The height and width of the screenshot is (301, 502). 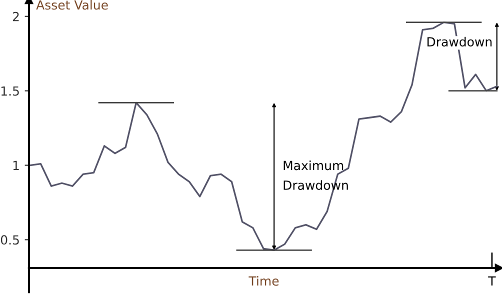 What do you see at coordinates (16, 165) in the screenshot?
I see `y-tick-label: 1` at bounding box center [16, 165].